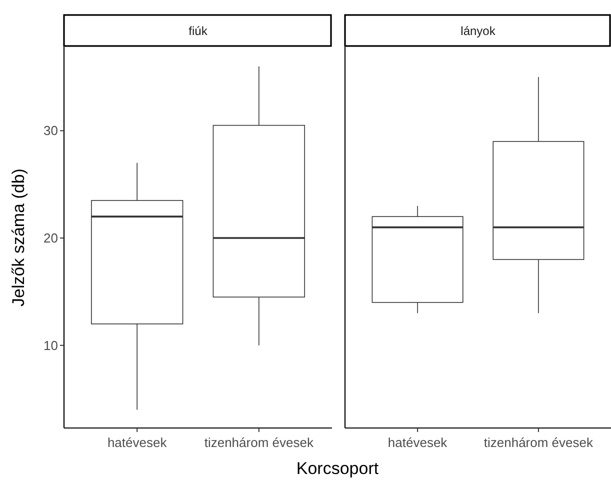 The width and height of the screenshot is (611, 481). What do you see at coordinates (18, 237) in the screenshot?
I see `y-axis-title: Jelzők száma (db)` at bounding box center [18, 237].